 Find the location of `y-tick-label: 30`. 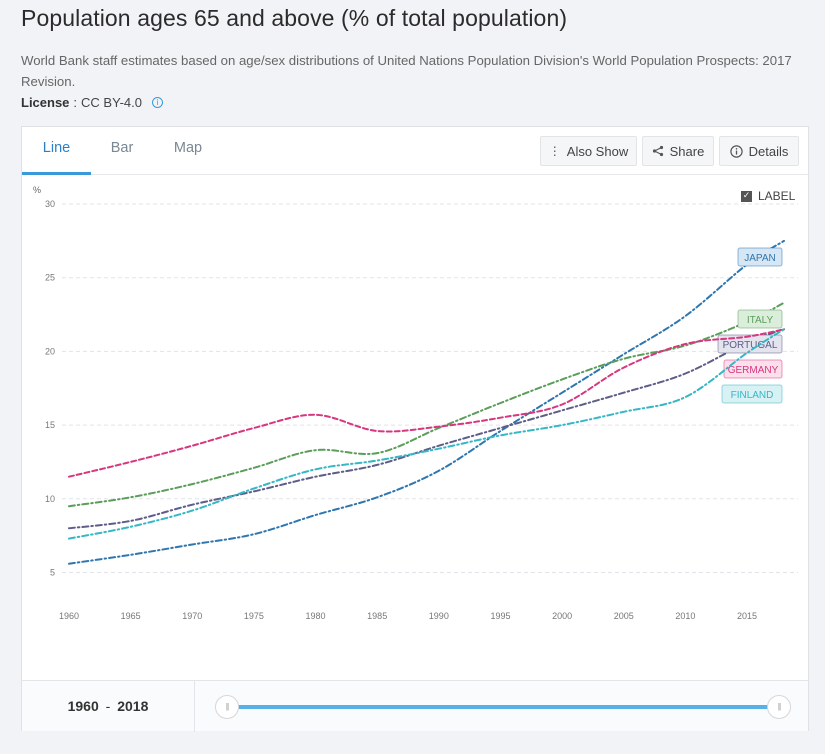

y-tick-label: 30 is located at coordinates (50, 204).